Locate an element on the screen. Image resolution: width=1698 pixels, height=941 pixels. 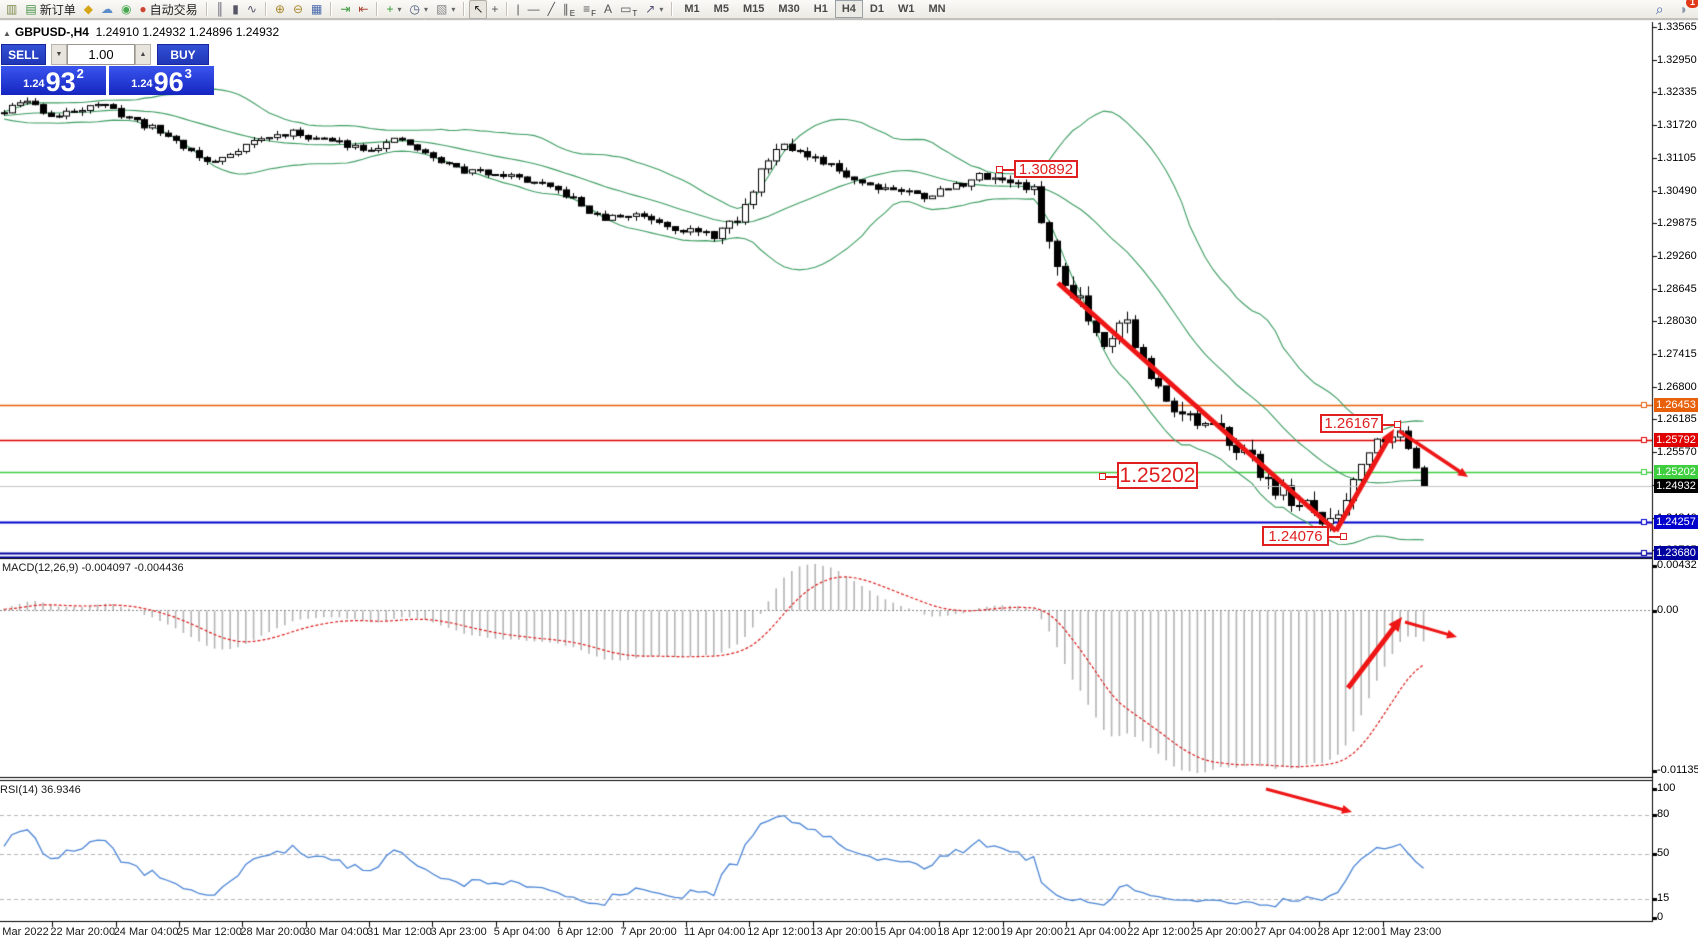
price-axis-tick-label: 1.30490 is located at coordinates (1677, 190).